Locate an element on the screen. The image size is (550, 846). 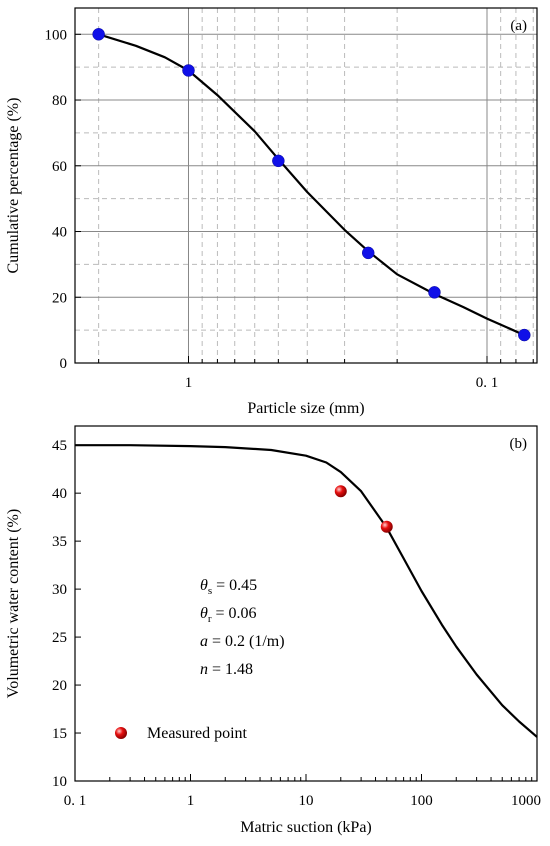
panel-label: (b) is located at coordinates (519, 444).